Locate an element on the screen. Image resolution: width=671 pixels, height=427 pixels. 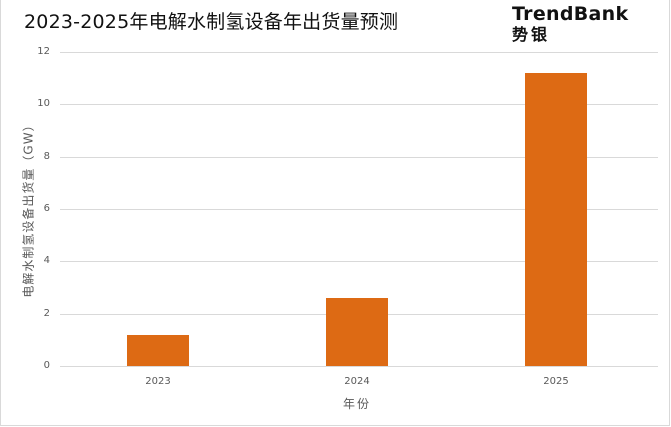
chart-title: 2023-2025年电解水制氢设备年出货量预测 is located at coordinates (211, 22).